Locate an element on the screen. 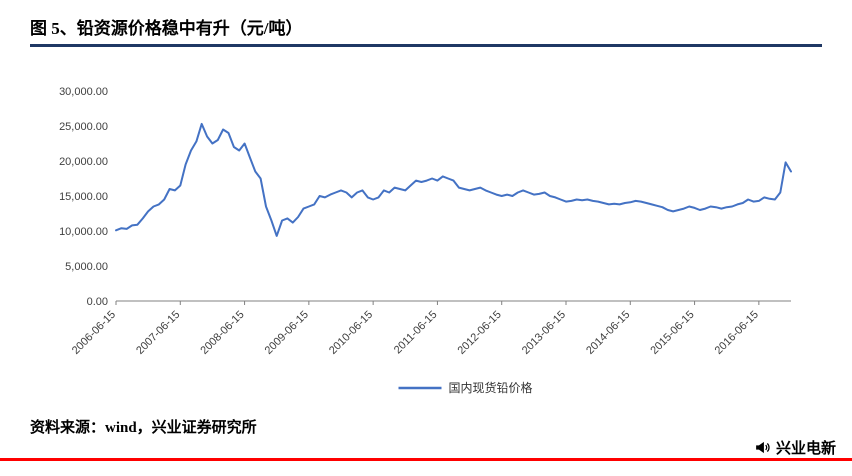  x-axis-label: 2015-06-15 is located at coordinates (672, 333).